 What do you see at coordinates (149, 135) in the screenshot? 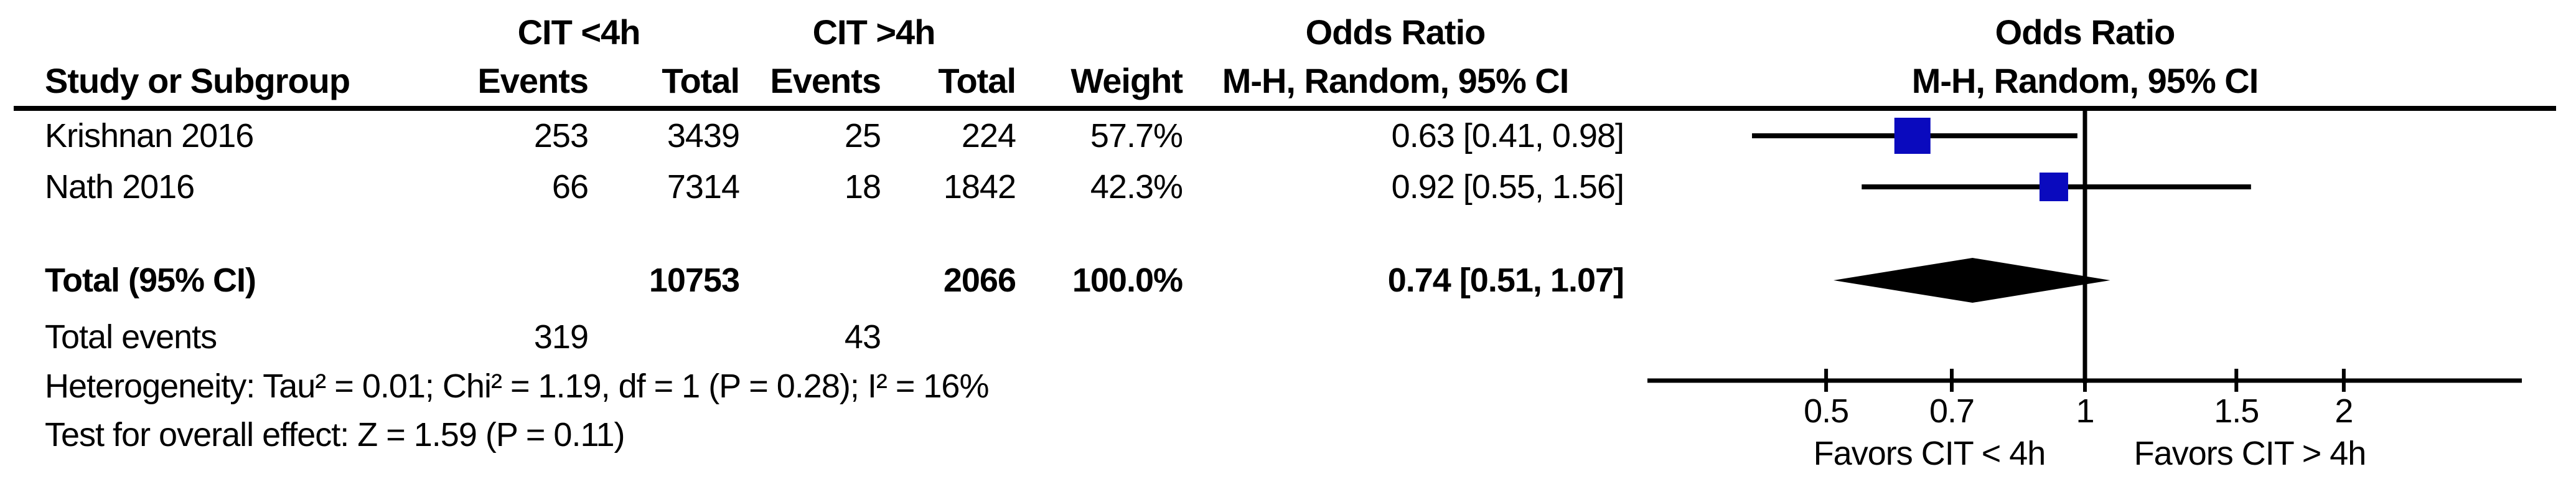
I see `study-name: Krishnan 2016` at bounding box center [149, 135].